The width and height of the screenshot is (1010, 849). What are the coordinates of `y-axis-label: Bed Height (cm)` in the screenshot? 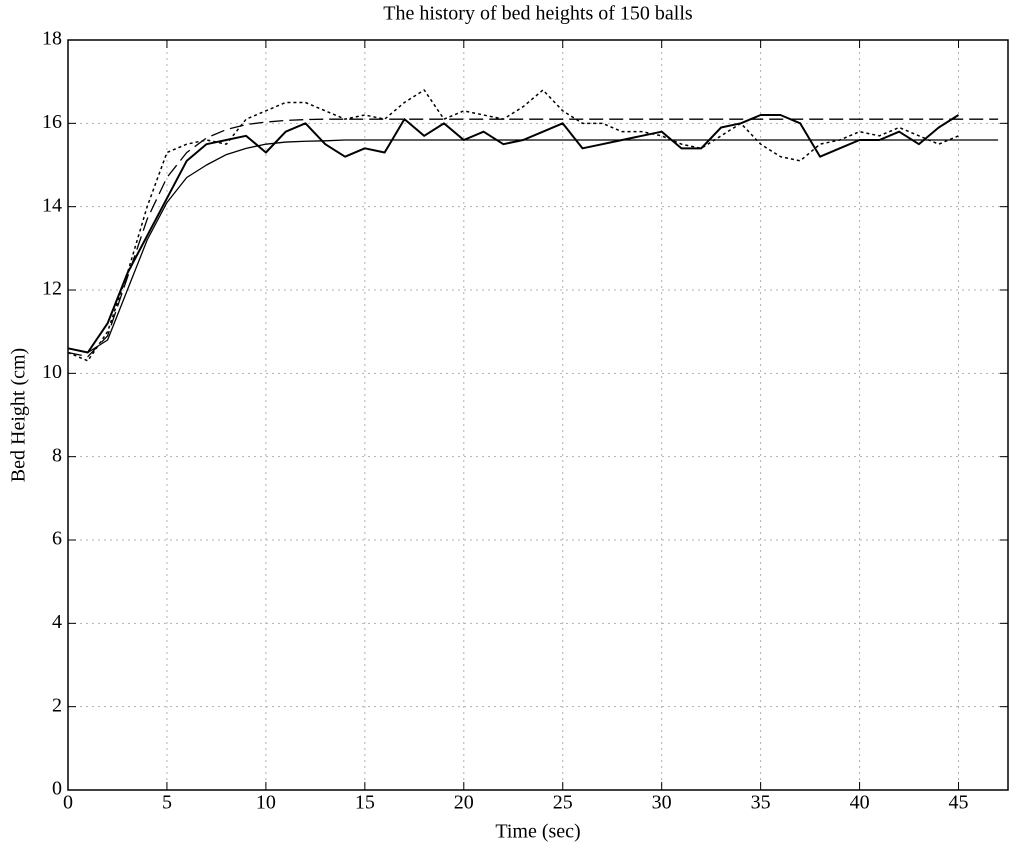 It's located at (19, 415).